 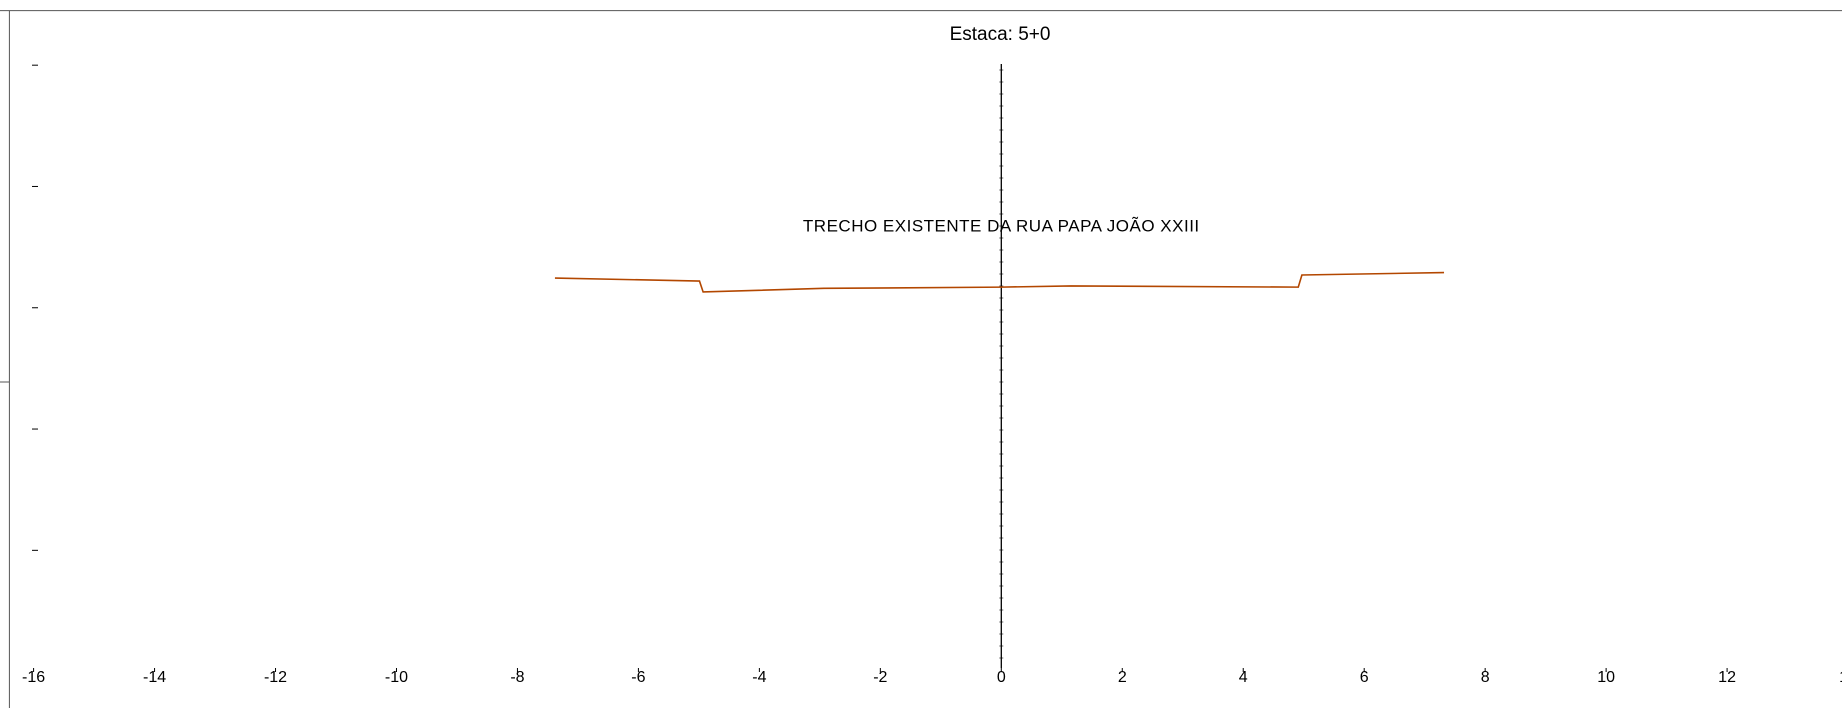 I want to click on x-tick-label: -14, so click(x=154, y=677).